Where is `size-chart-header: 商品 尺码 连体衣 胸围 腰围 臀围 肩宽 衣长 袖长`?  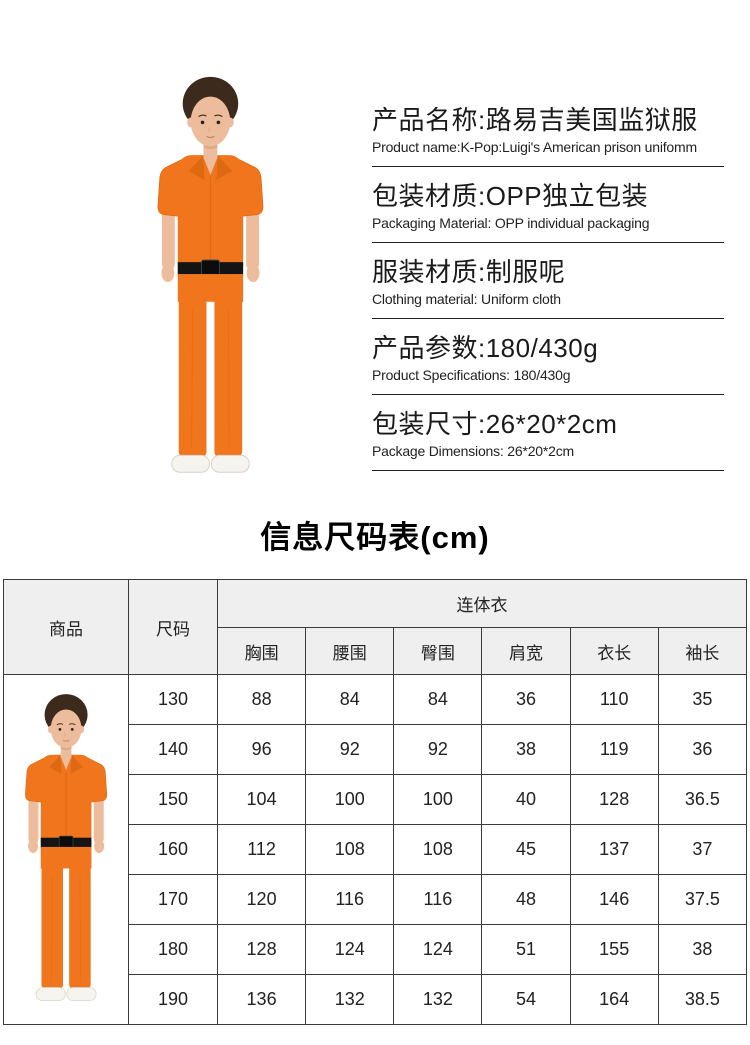
size-chart-header: 商品 尺码 连体衣 胸围 腰围 臀围 肩宽 衣长 袖长 is located at coordinates (375, 627).